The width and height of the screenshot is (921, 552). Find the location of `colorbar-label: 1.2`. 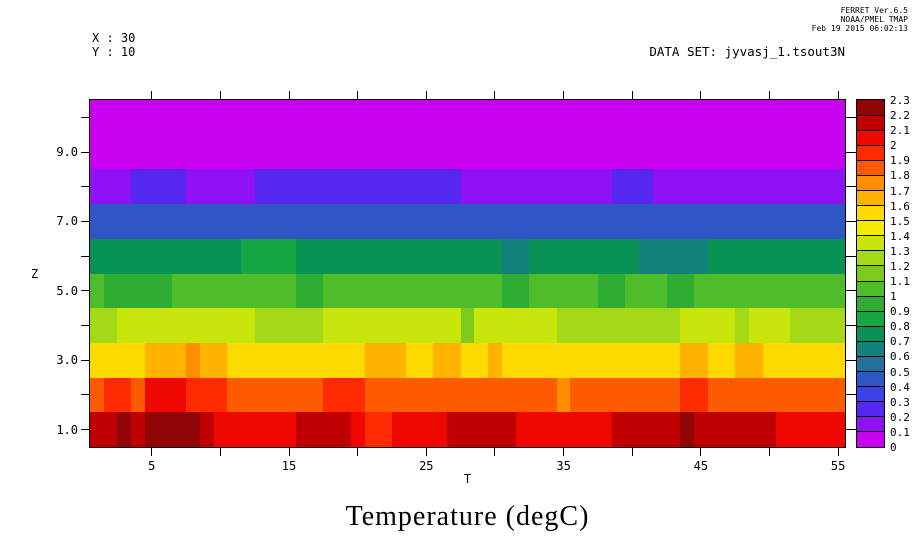

colorbar-label: 1.2 is located at coordinates (900, 266).